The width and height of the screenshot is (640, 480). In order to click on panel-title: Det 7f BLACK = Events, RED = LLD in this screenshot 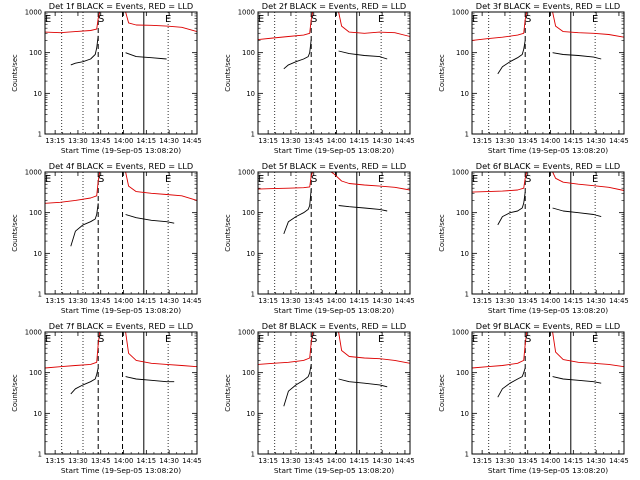, I will do `click(121, 326)`.